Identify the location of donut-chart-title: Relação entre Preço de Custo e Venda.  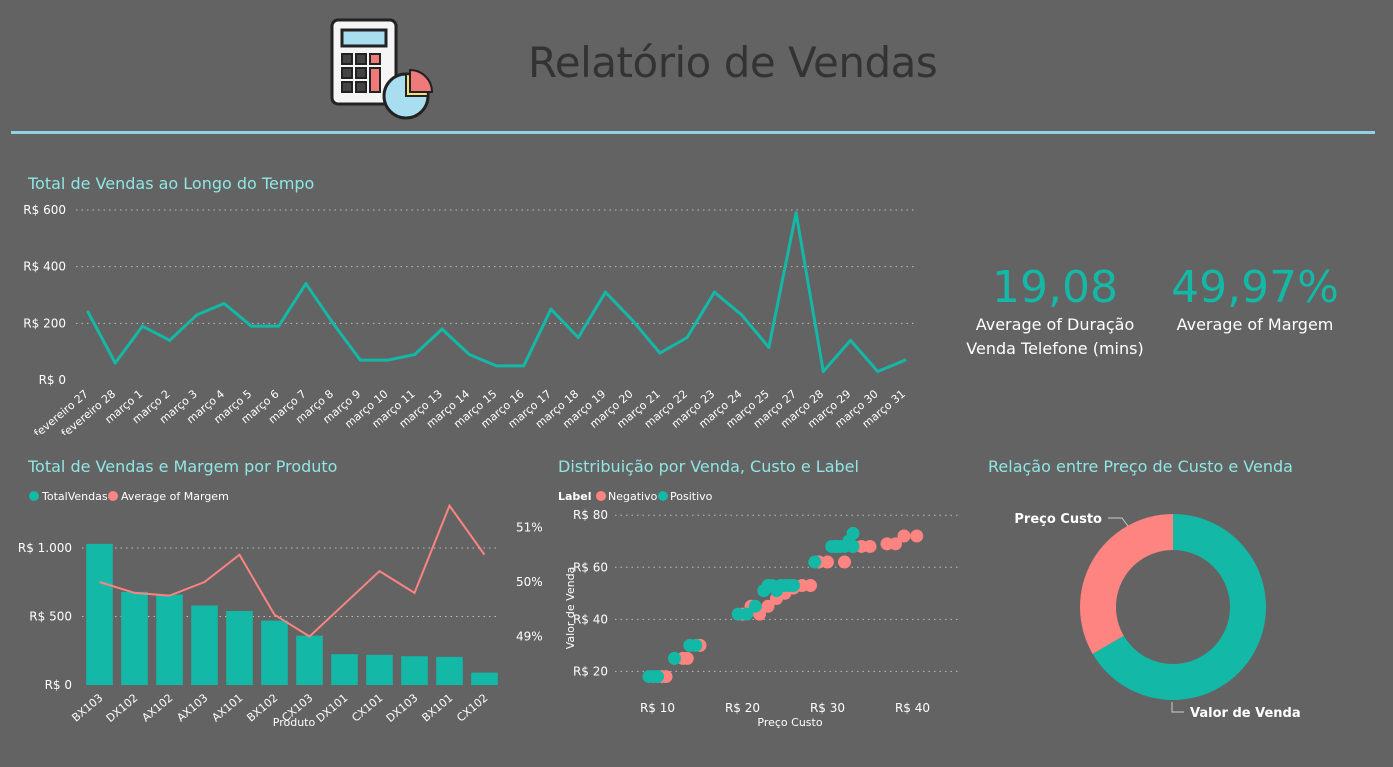
(1140, 466).